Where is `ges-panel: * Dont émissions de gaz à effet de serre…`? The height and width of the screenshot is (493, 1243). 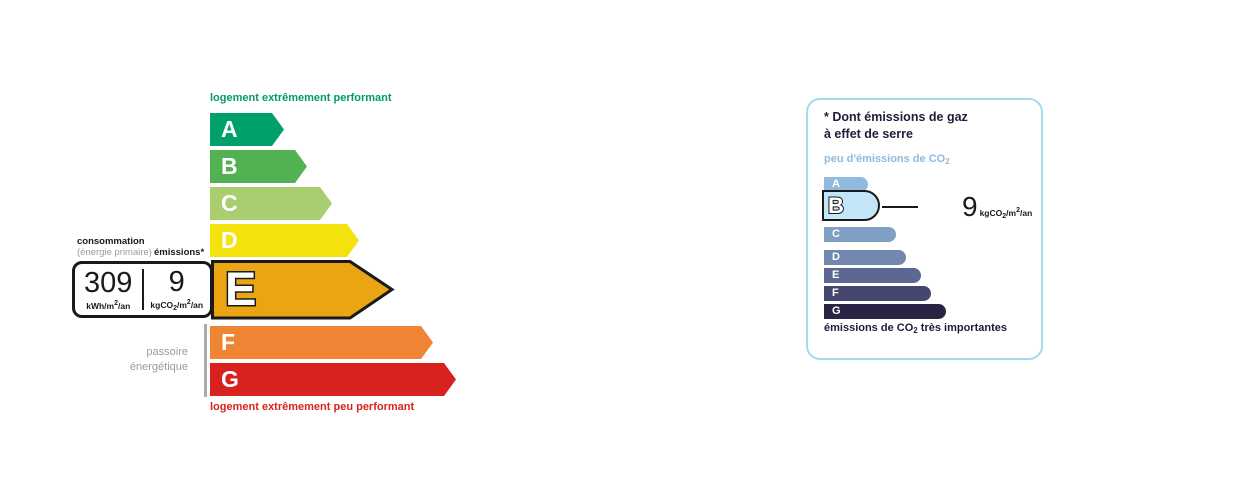
ges-panel: * Dont émissions de gaz à effet de serre… is located at coordinates (924, 229).